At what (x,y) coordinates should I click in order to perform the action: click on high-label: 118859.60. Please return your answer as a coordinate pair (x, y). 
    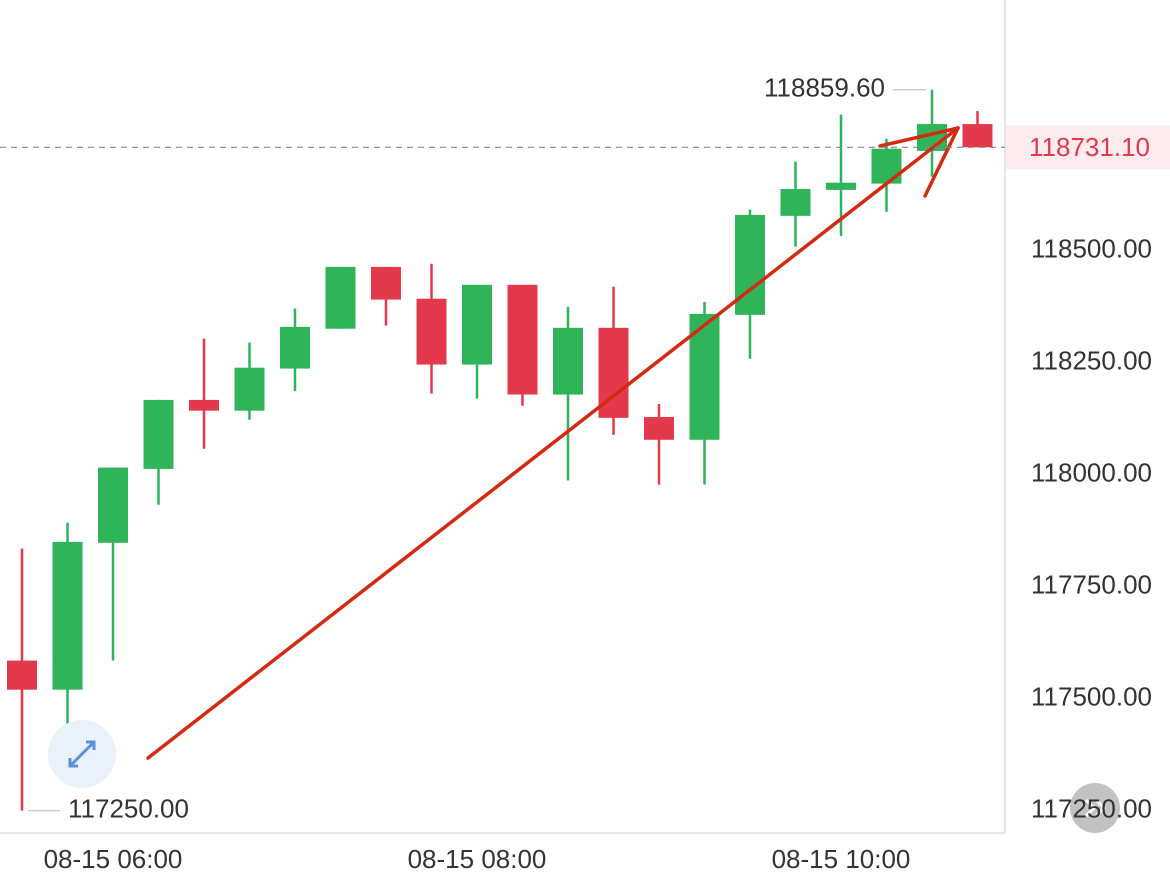
    Looking at the image, I should click on (824, 88).